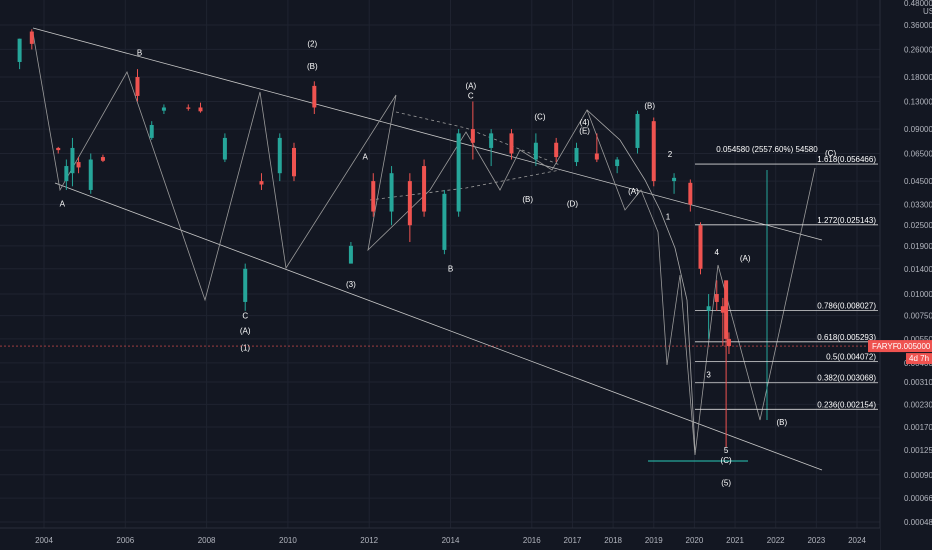  Describe the element at coordinates (245, 348) in the screenshot. I see `wave-label: (1)` at that location.